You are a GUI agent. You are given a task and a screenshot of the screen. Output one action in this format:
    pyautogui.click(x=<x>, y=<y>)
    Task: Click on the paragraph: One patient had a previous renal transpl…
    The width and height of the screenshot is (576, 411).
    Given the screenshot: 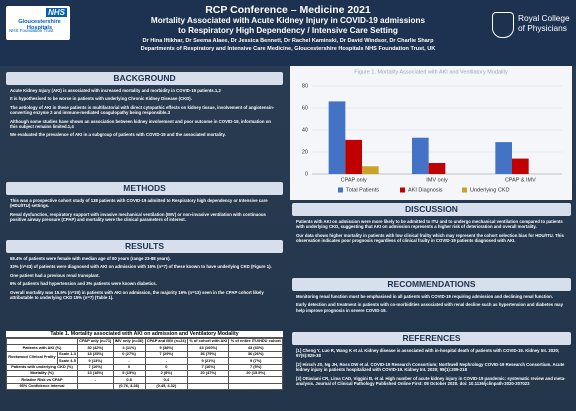 What is the action you would take?
    pyautogui.click(x=55, y=275)
    